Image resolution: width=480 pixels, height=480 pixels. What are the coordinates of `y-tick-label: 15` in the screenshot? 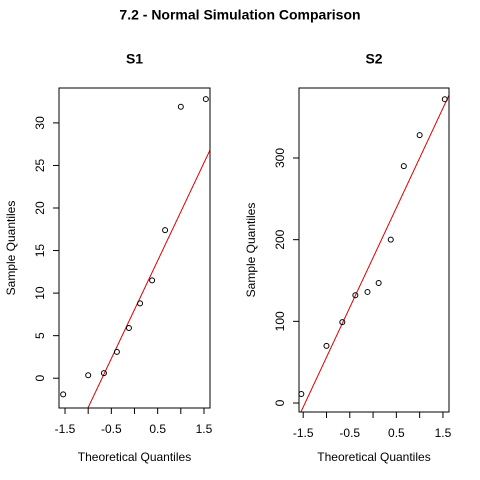 It's located at (40, 251).